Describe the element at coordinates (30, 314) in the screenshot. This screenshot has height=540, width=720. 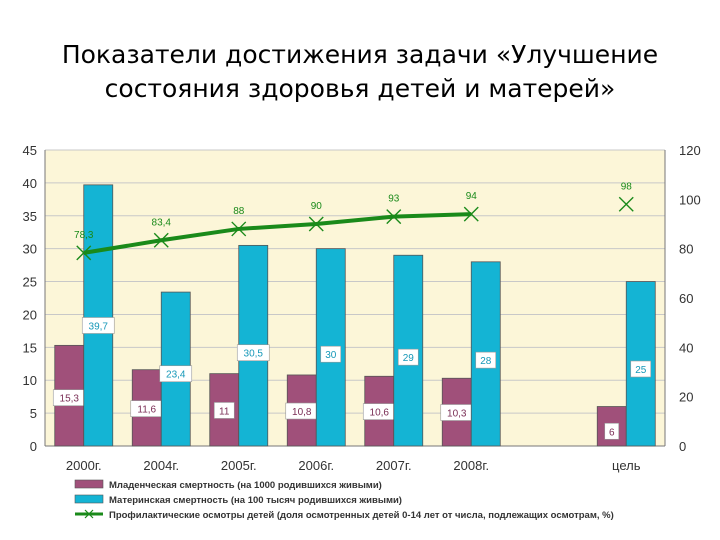
I see `y-left-tick-label: 20` at that location.